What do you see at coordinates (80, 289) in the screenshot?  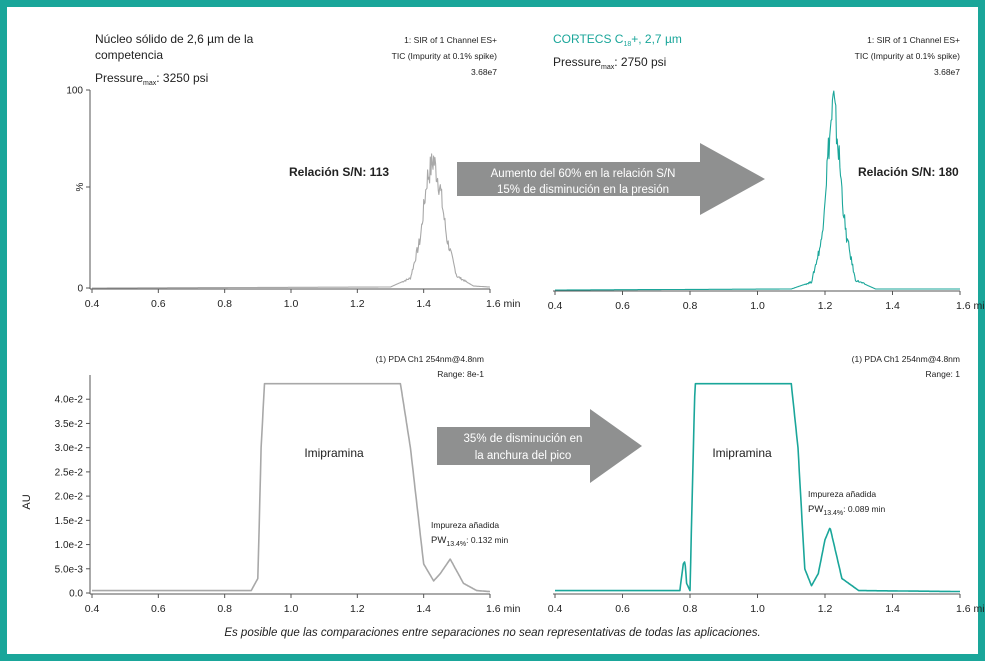 I see `left_top-y-tick-label: 0` at bounding box center [80, 289].